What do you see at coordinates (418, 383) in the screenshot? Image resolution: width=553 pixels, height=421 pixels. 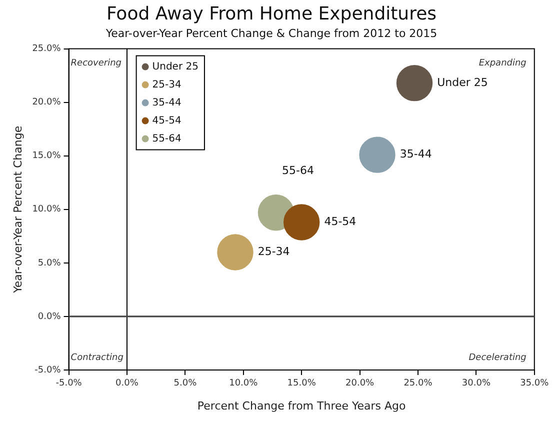 I see `x-tick-label: 25.0%` at bounding box center [418, 383].